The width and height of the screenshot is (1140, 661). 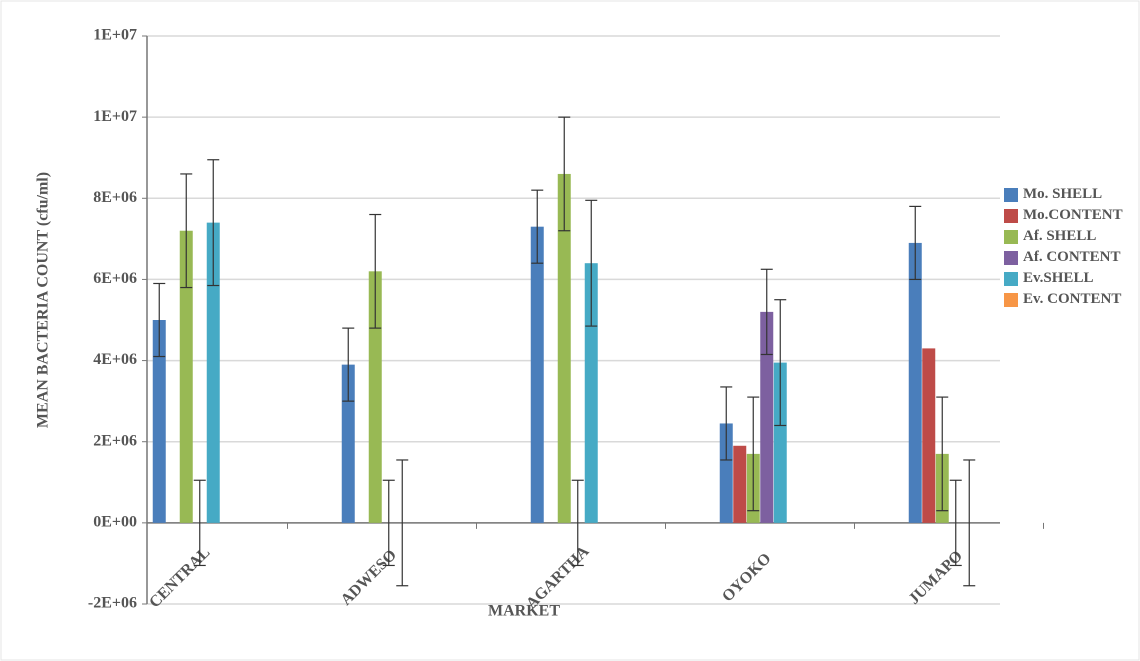 I want to click on legend-label: Ev. CONTENT, so click(x=1072, y=299).